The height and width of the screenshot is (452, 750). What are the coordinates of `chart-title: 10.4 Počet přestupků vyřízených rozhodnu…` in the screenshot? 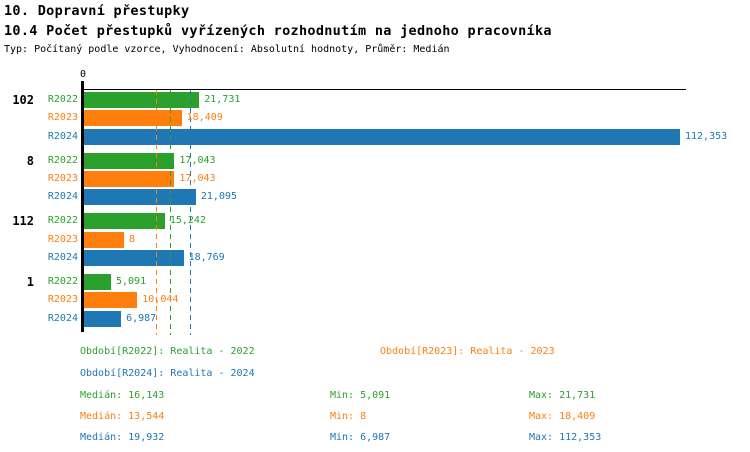 It's located at (278, 31).